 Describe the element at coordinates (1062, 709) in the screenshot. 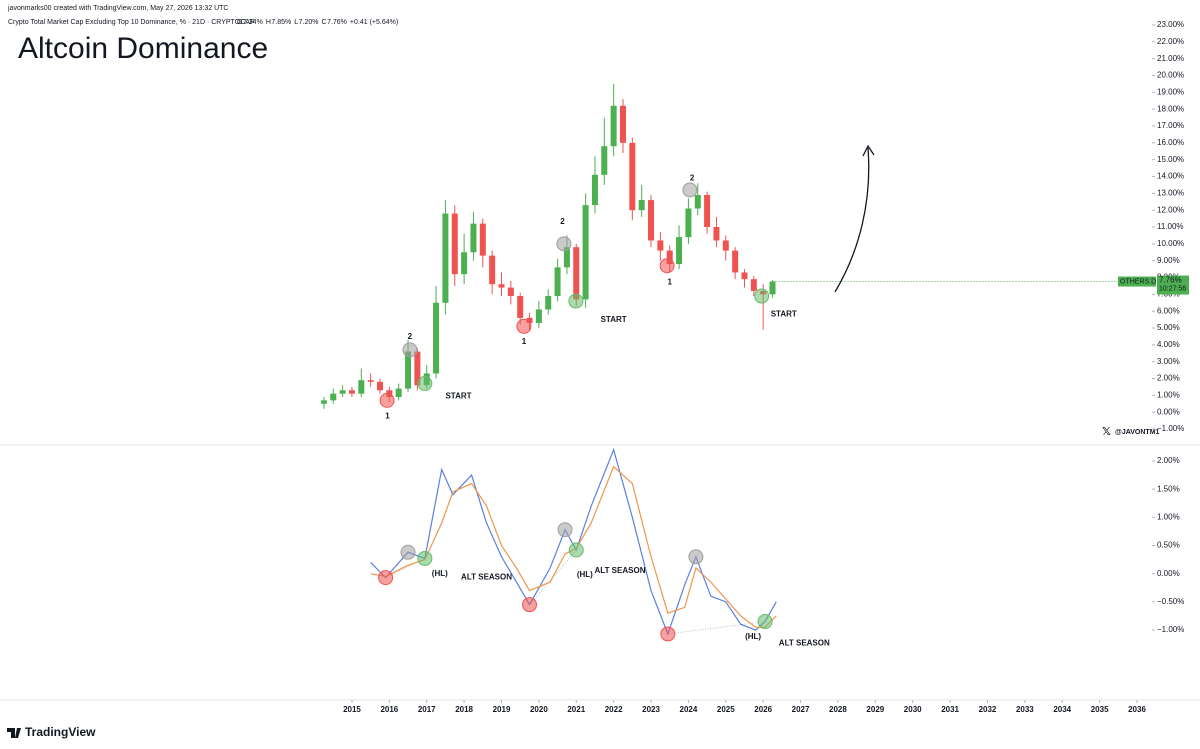

I see `x-tick-label: 2034` at that location.